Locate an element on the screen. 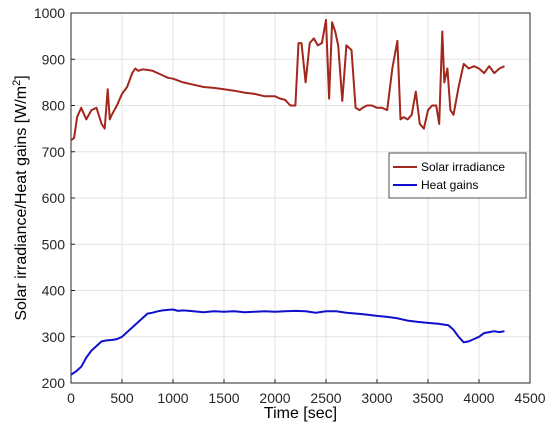  y-tick-label: 700 is located at coordinates (54, 152).